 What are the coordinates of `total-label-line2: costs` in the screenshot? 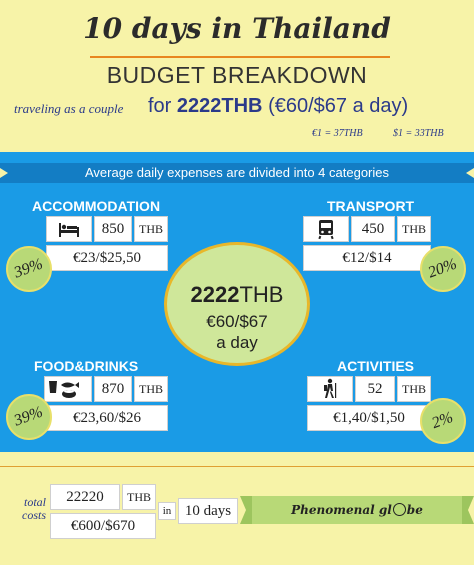 It's located at (34, 515).